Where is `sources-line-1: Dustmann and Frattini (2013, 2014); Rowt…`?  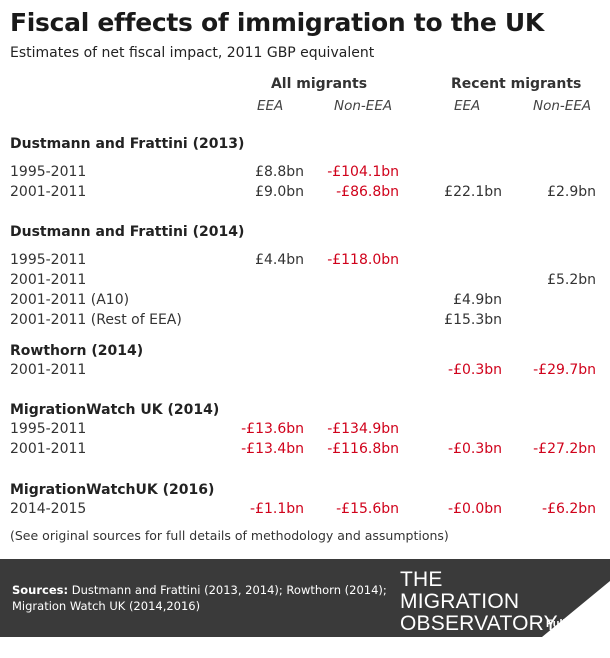 sources-line-1: Dustmann and Frattini (2013, 2014); Rowt… is located at coordinates (227, 590).